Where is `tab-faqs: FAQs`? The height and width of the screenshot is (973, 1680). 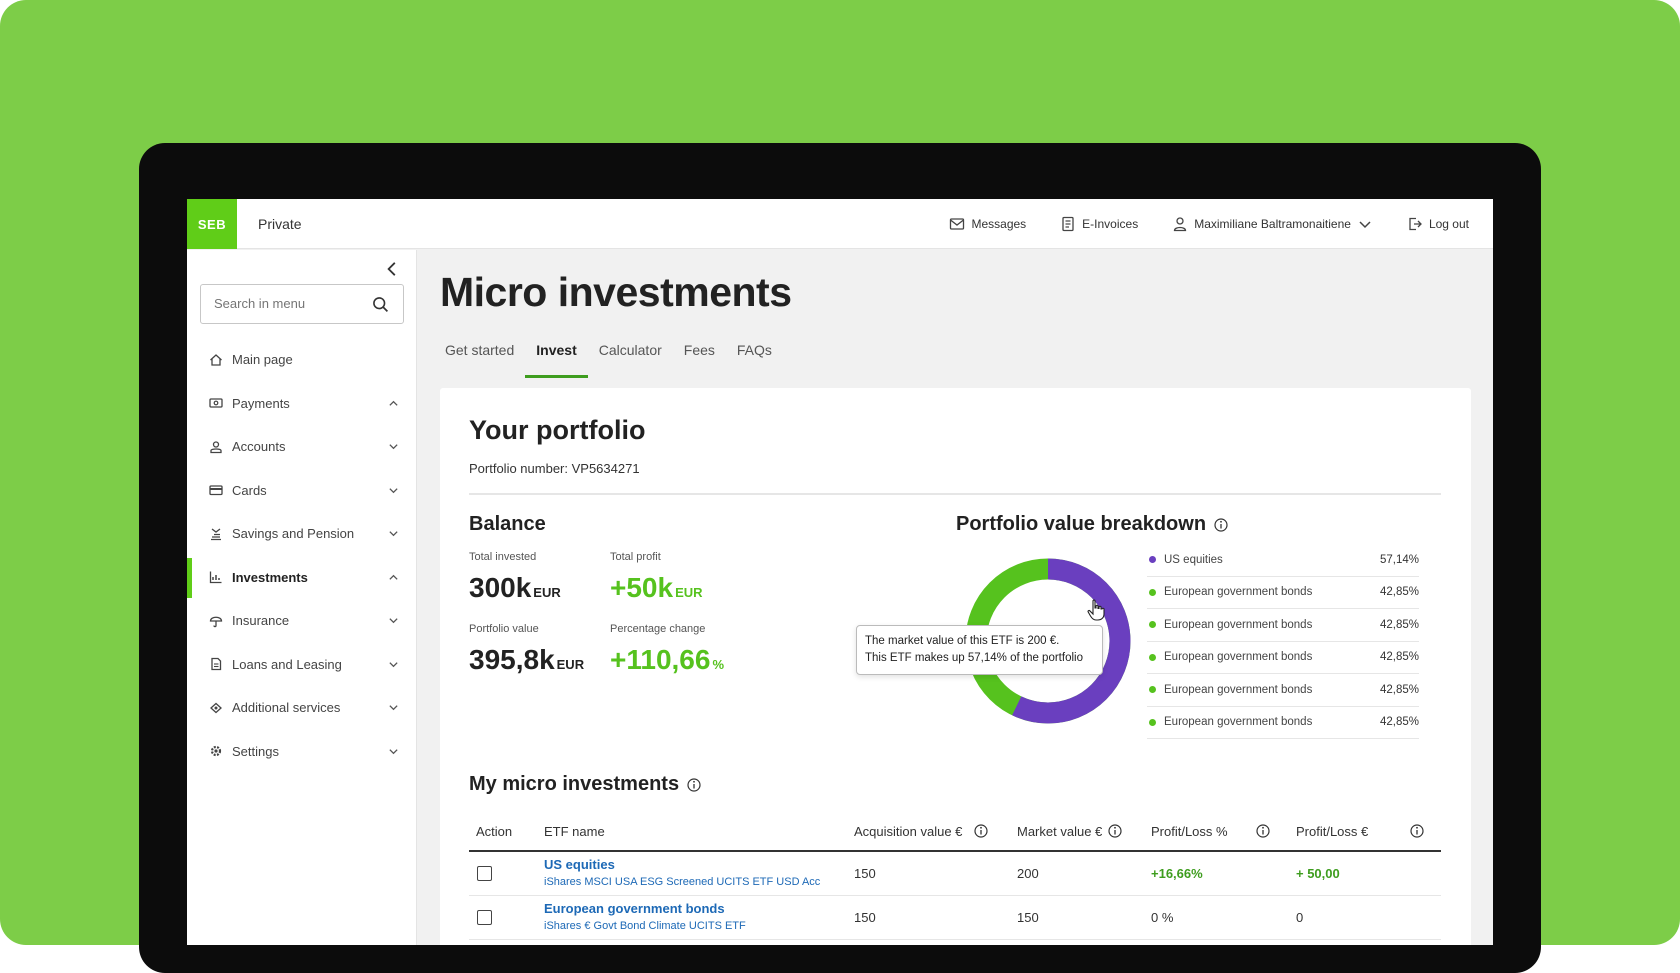 tab-faqs: FAQs is located at coordinates (754, 350).